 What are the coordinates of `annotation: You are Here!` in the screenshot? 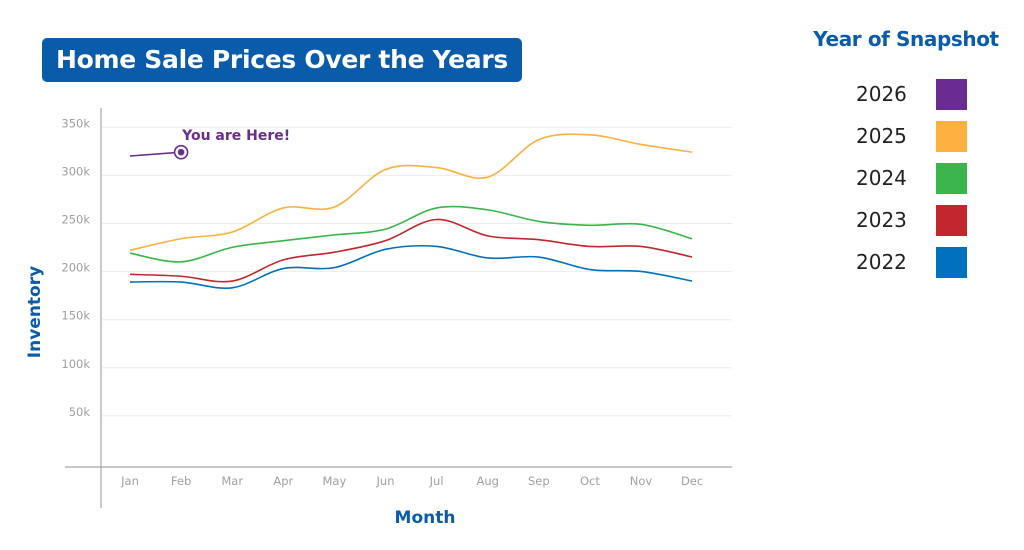 It's located at (231, 144).